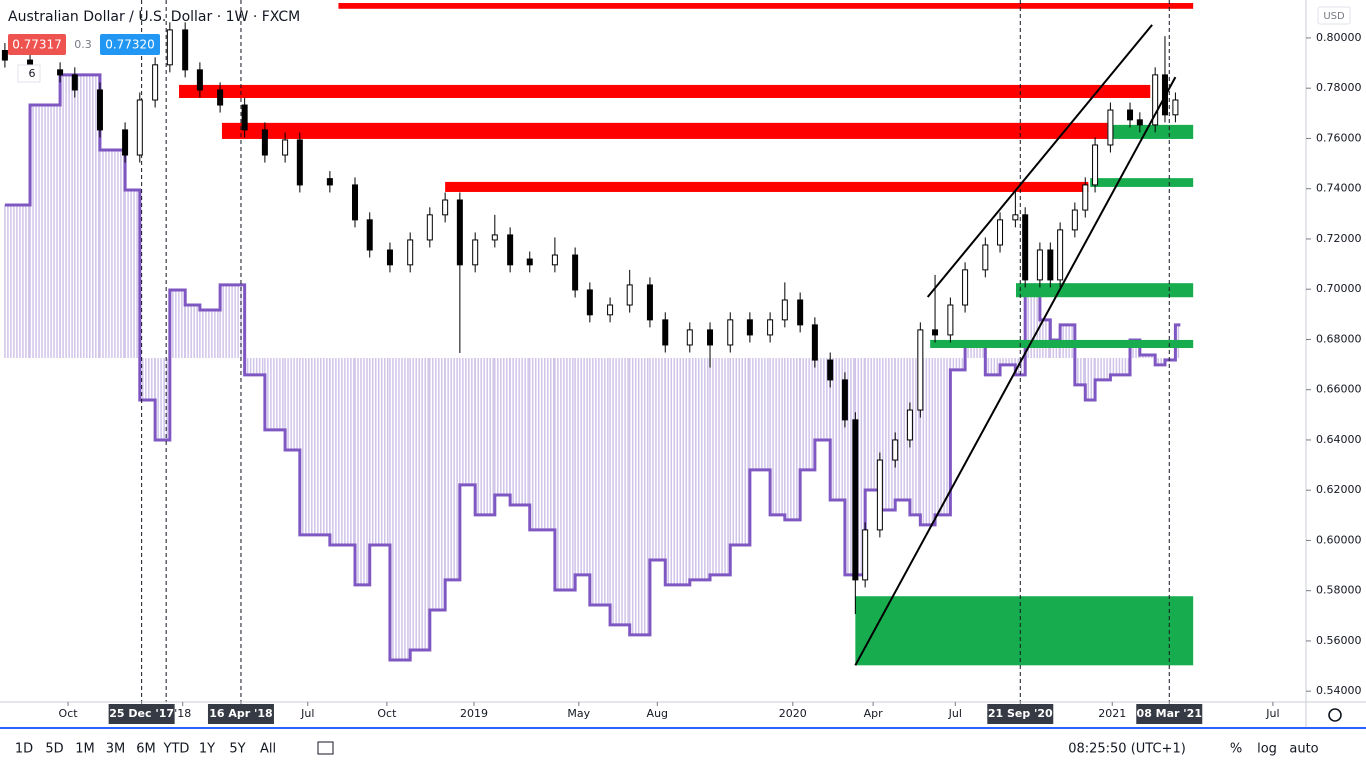 Image resolution: width=1366 pixels, height=768 pixels. What do you see at coordinates (1303, 749) in the screenshot?
I see `auto-toggle: auto` at bounding box center [1303, 749].